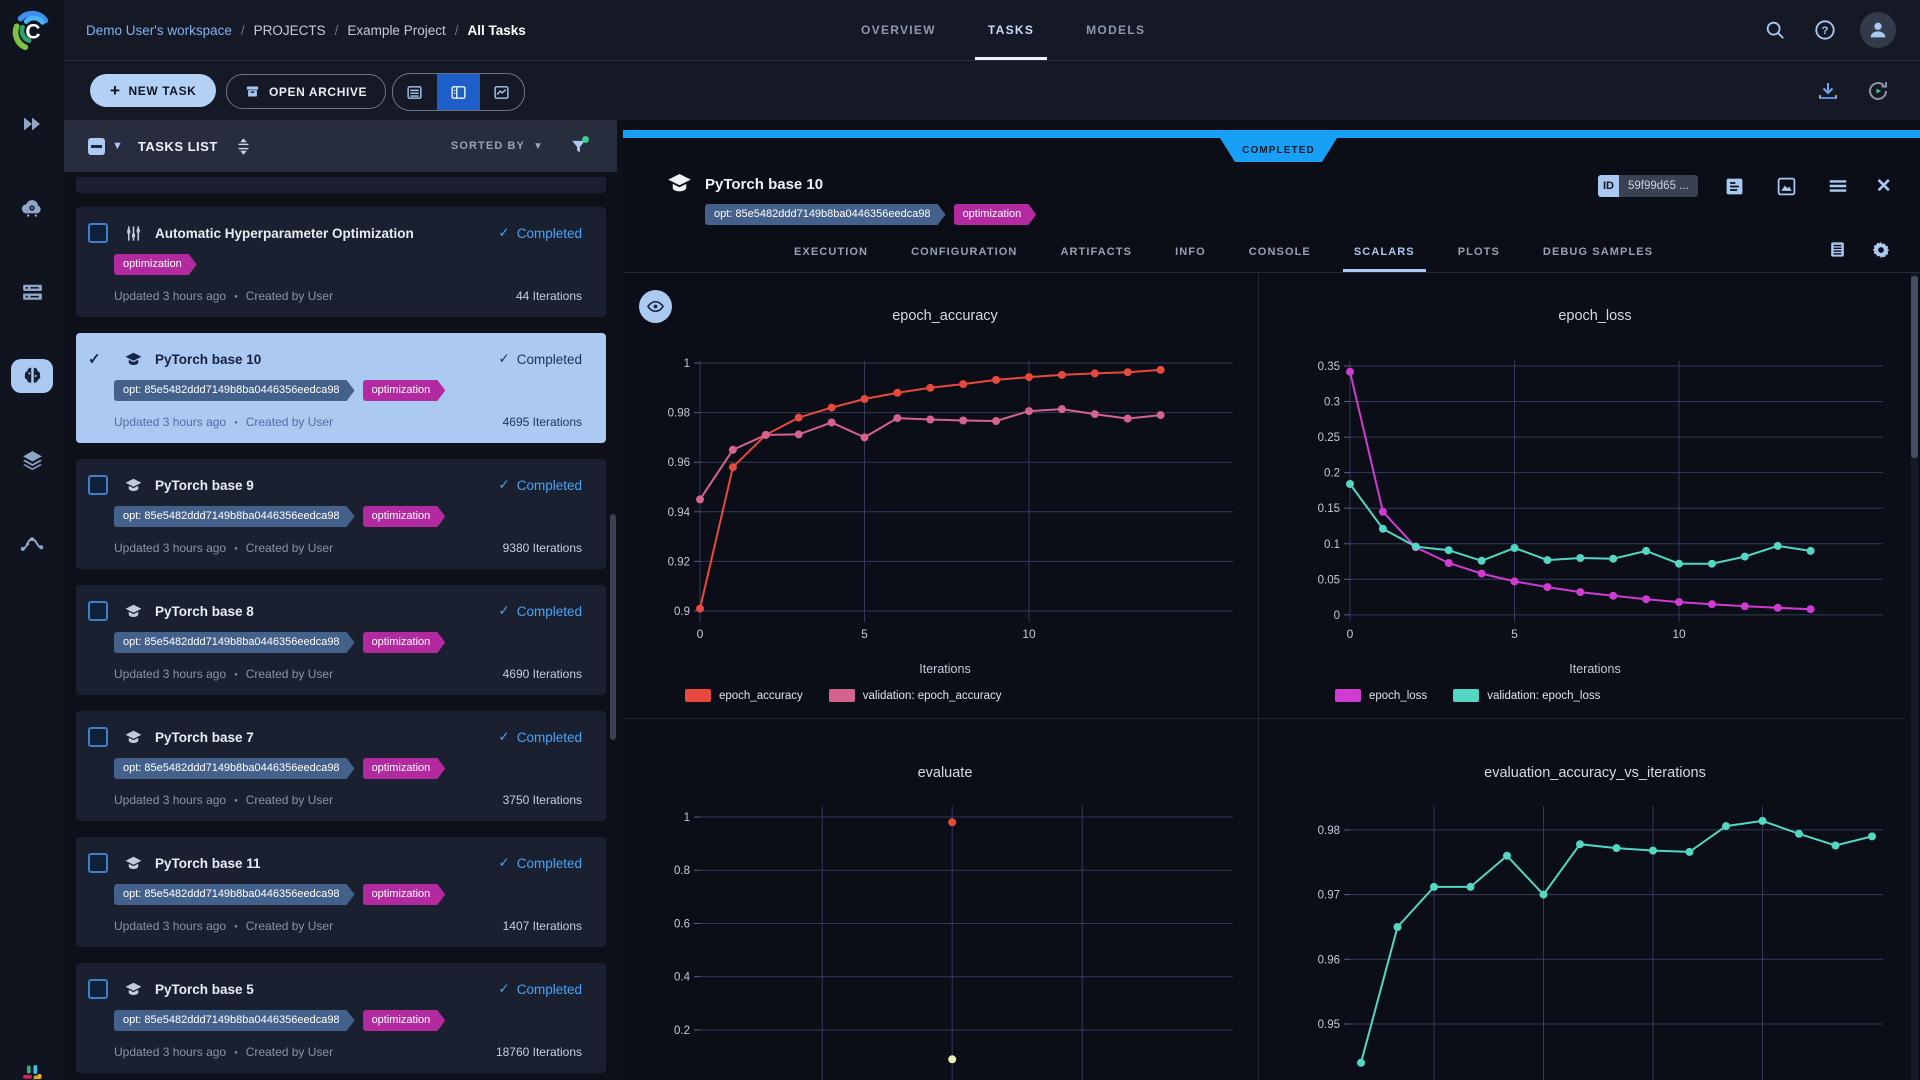 Image resolution: width=1920 pixels, height=1080 pixels. Describe the element at coordinates (159, 30) in the screenshot. I see `breadcrumb-item: Demo User's workspace` at that location.